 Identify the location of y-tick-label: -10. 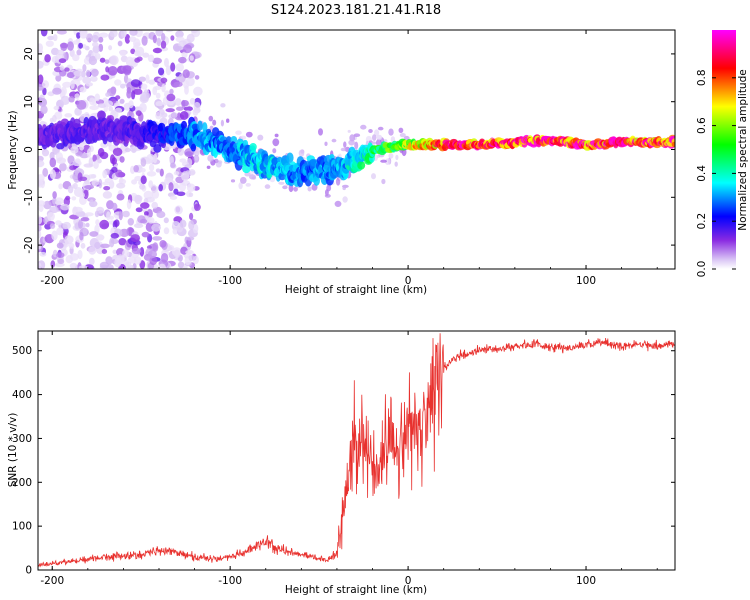
(29, 197).